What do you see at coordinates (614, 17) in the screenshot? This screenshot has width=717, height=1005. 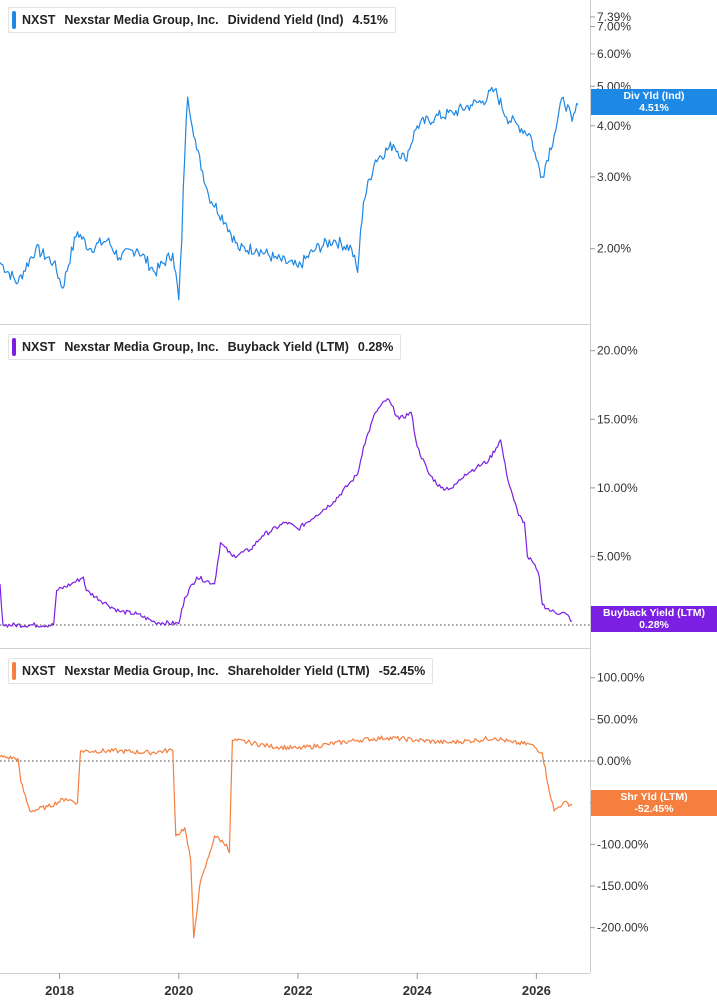 I see `y-tick-label: 7.39%` at bounding box center [614, 17].